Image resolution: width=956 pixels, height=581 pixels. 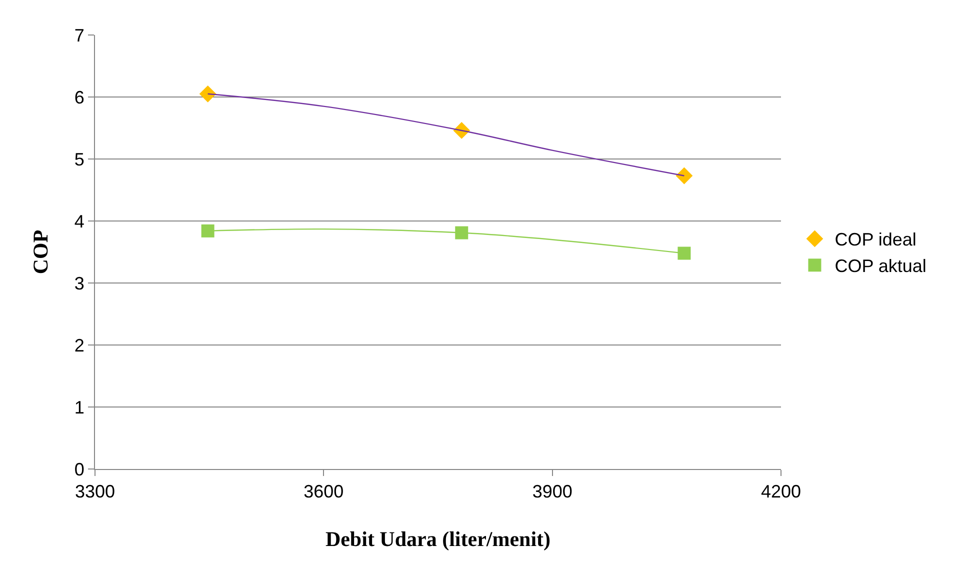 What do you see at coordinates (79, 97) in the screenshot?
I see `y-tick-label: 6` at bounding box center [79, 97].